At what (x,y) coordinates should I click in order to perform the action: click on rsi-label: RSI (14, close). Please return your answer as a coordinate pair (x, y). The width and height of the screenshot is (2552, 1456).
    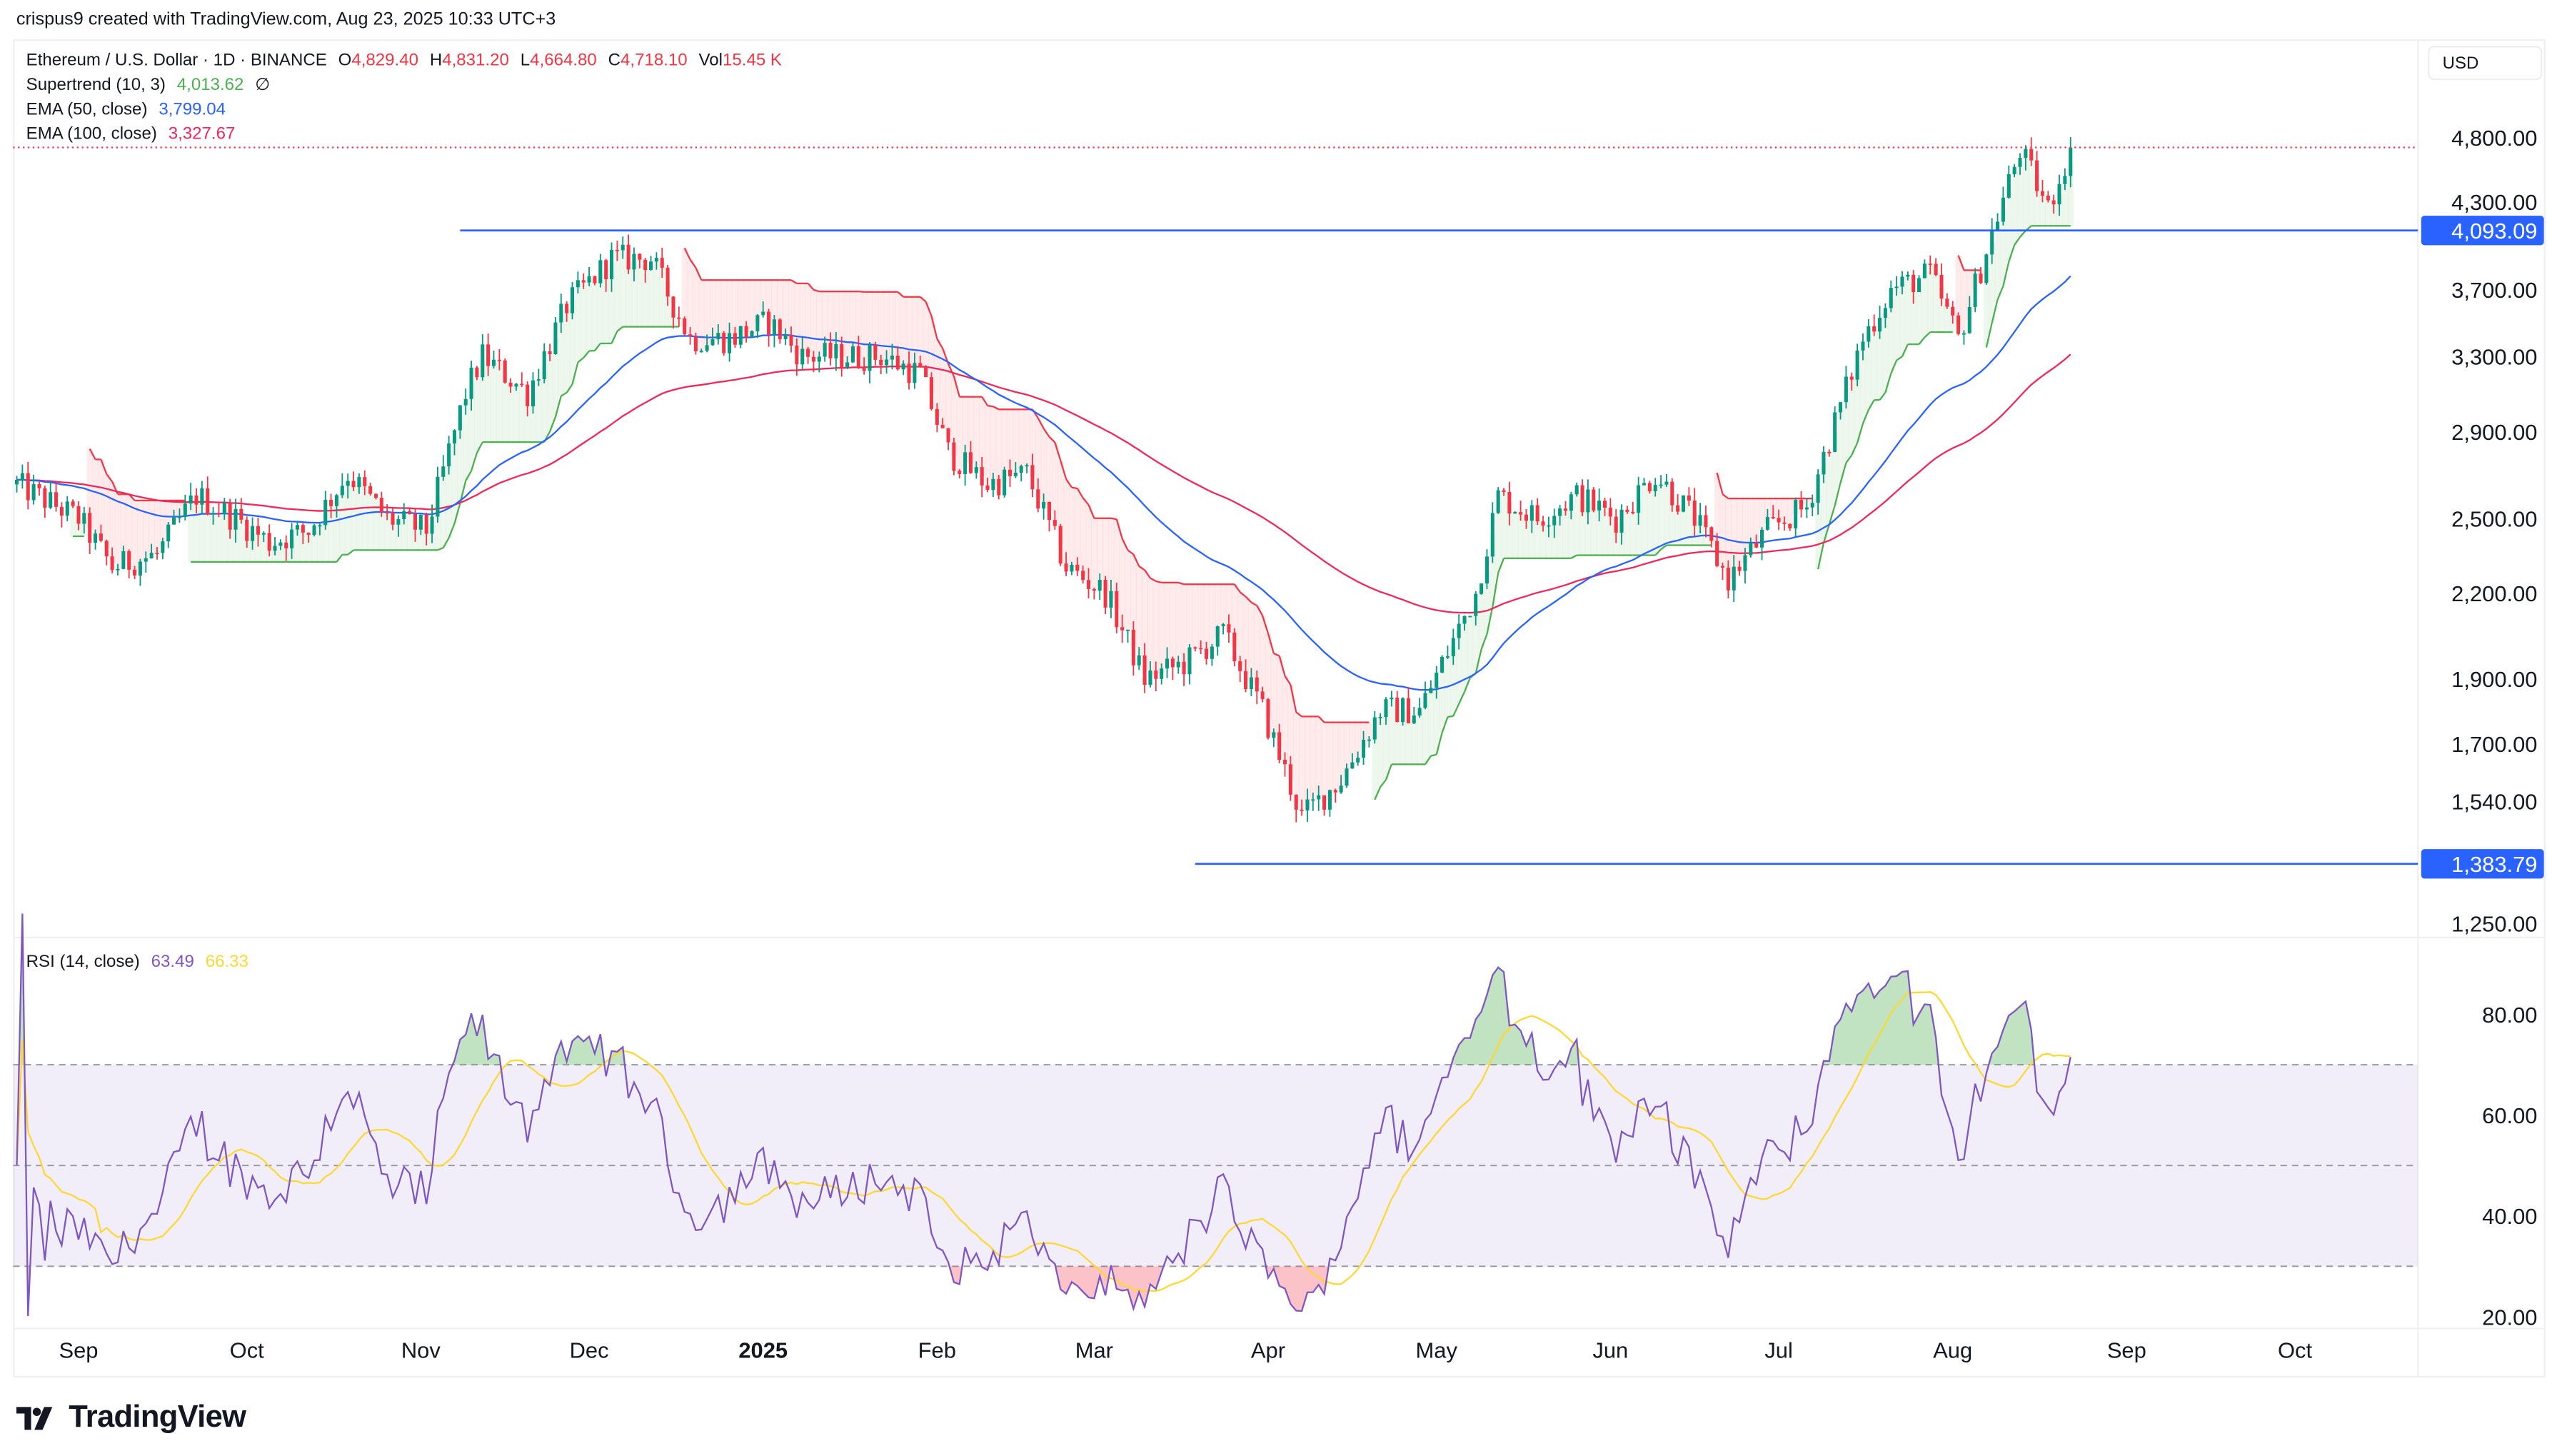
    Looking at the image, I should click on (83, 961).